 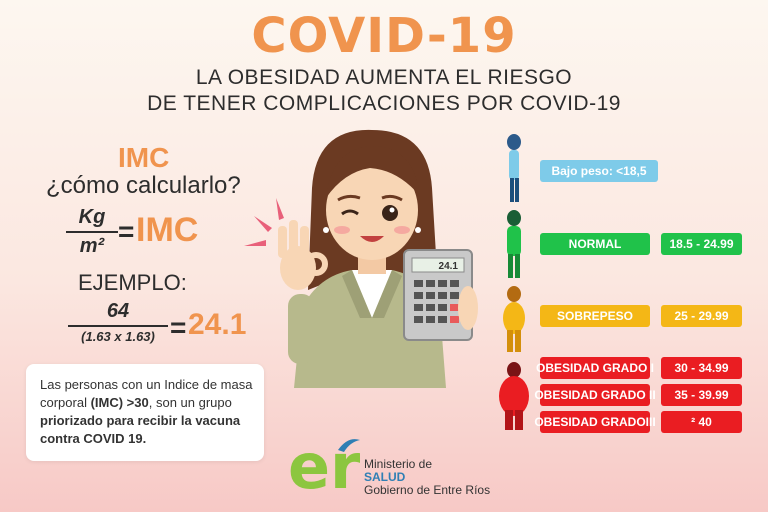 I want to click on example-fraction: 64 (1.63 x 1.63), so click(x=118, y=322).